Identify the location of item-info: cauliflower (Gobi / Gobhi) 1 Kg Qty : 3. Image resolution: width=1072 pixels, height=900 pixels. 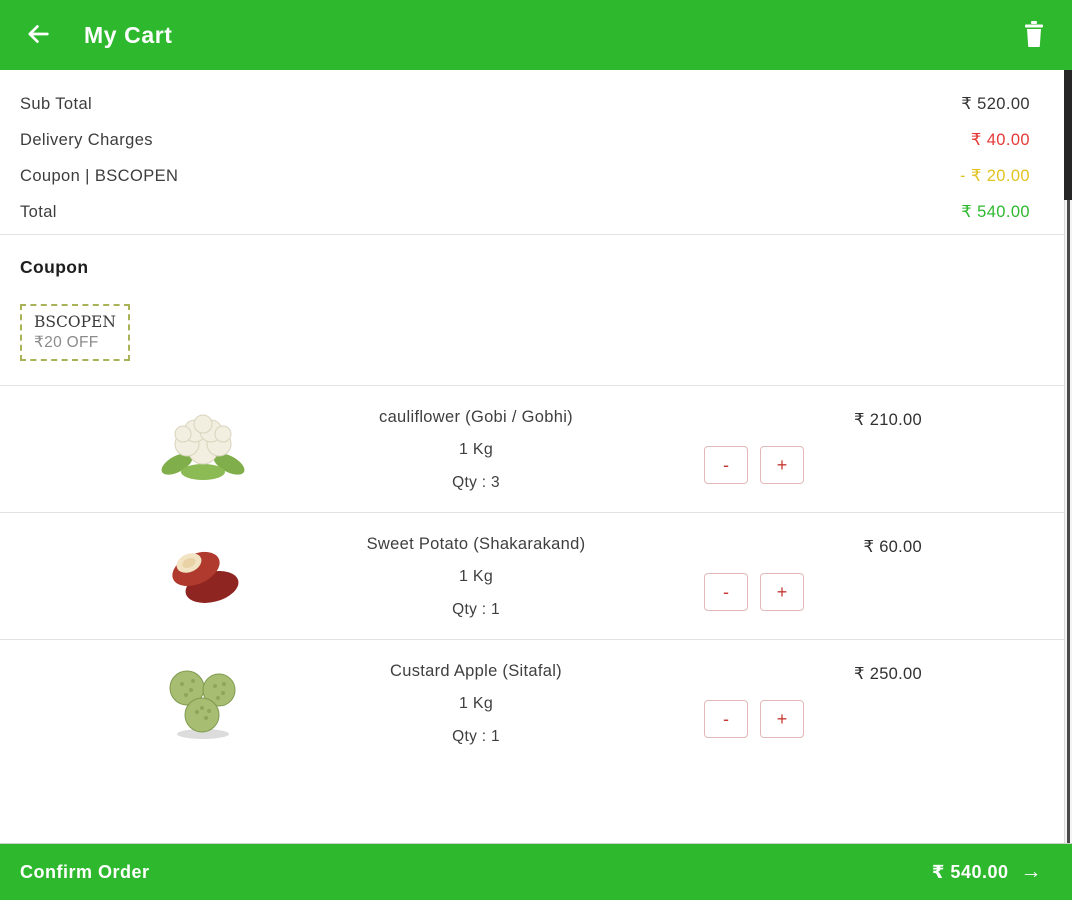
(476, 448).